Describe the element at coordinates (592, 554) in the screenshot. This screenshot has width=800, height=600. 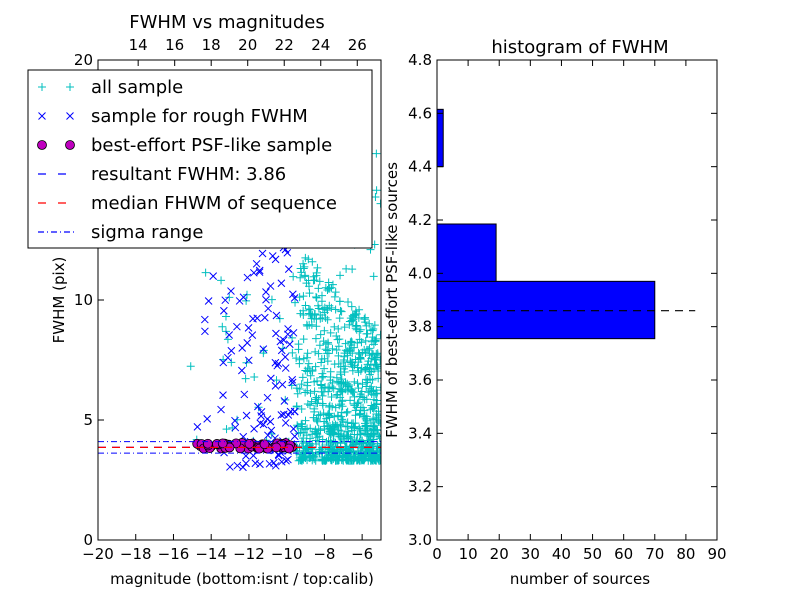
I see `x-tick-label: 50` at that location.